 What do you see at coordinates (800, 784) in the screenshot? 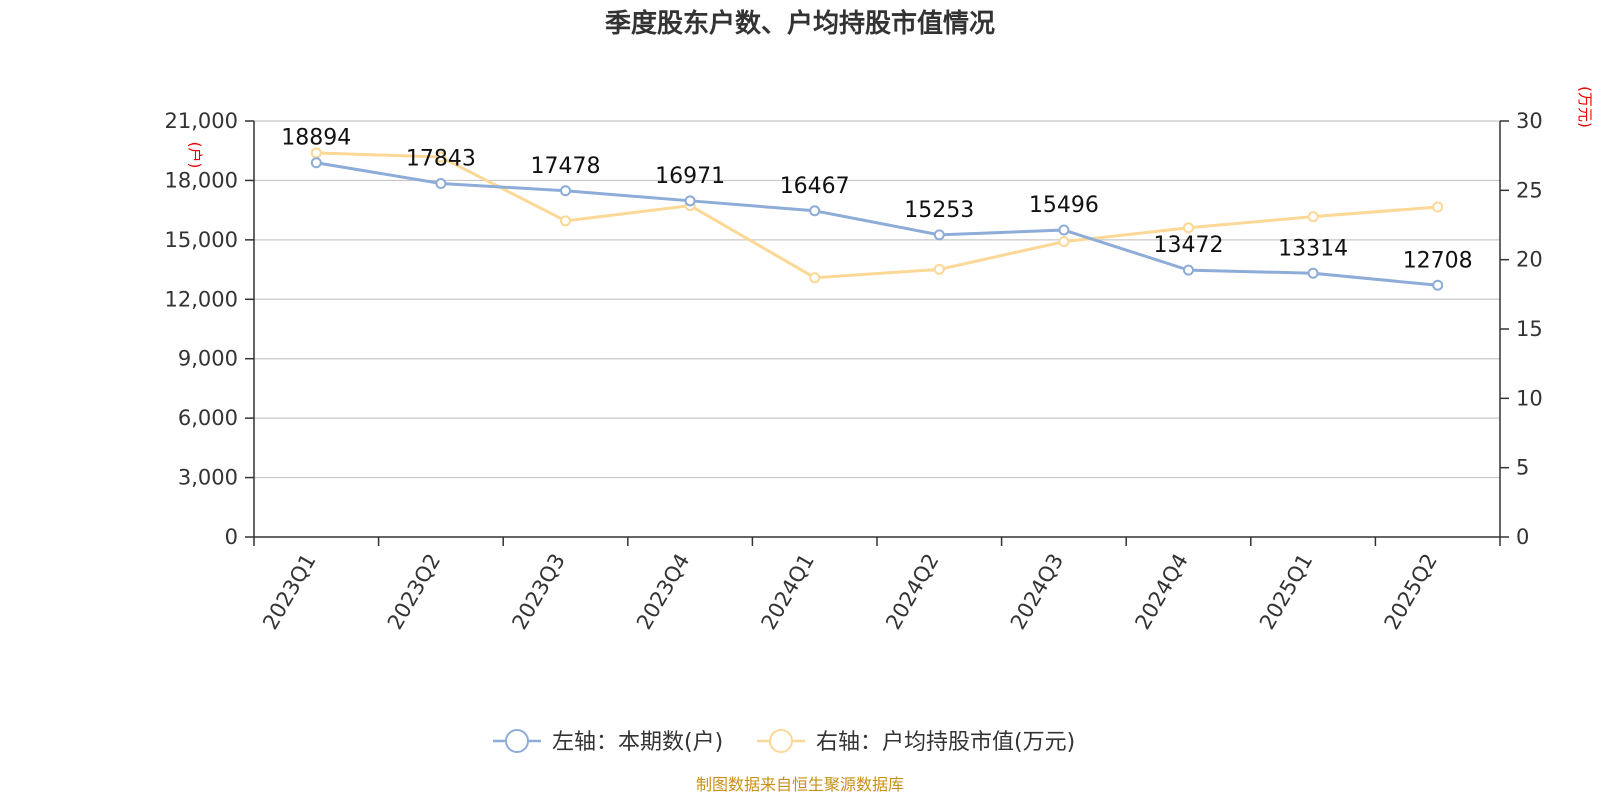
I see `source-note: 制图数据来自恒生聚源数据库` at bounding box center [800, 784].